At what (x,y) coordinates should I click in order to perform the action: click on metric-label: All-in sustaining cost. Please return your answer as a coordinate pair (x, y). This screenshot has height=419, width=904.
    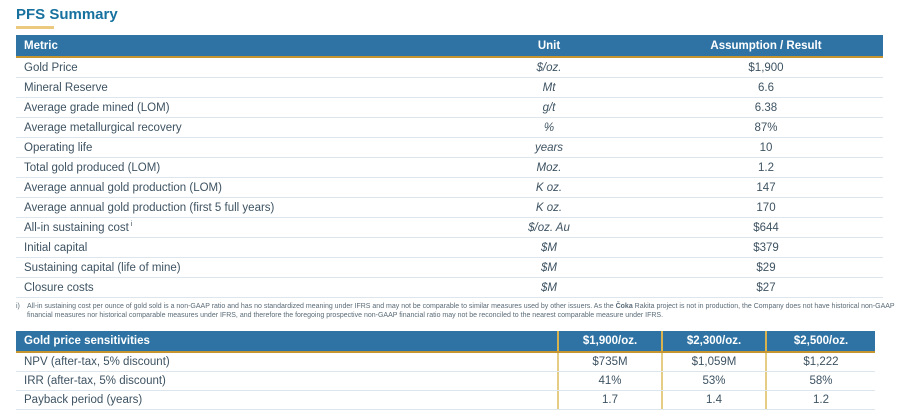
    Looking at the image, I should click on (76, 227).